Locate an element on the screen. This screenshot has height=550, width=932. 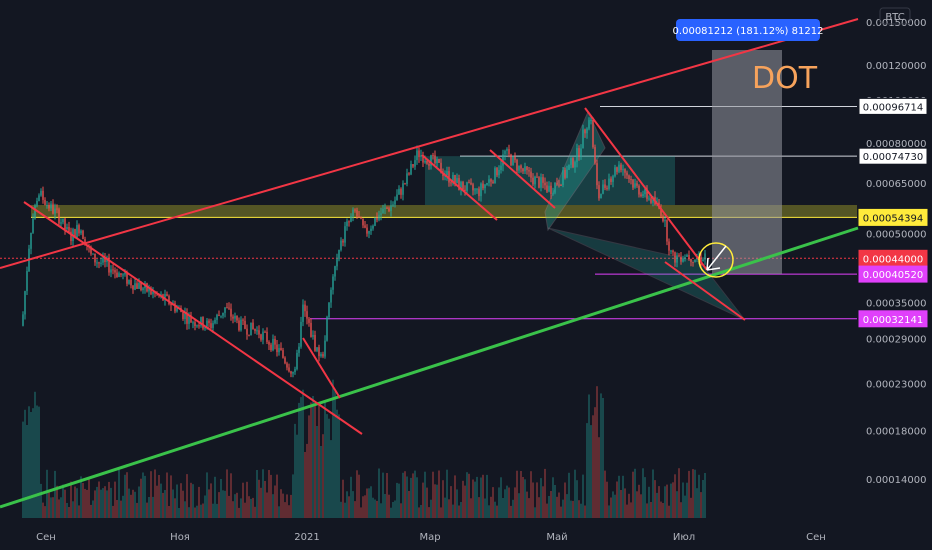
y-tick-label: 0.00035000 is located at coordinates (896, 303).